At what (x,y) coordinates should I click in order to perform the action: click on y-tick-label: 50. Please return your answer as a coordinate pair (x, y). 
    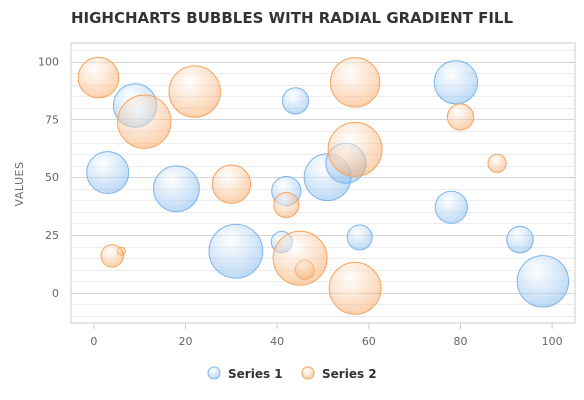
    Looking at the image, I should click on (52, 177).